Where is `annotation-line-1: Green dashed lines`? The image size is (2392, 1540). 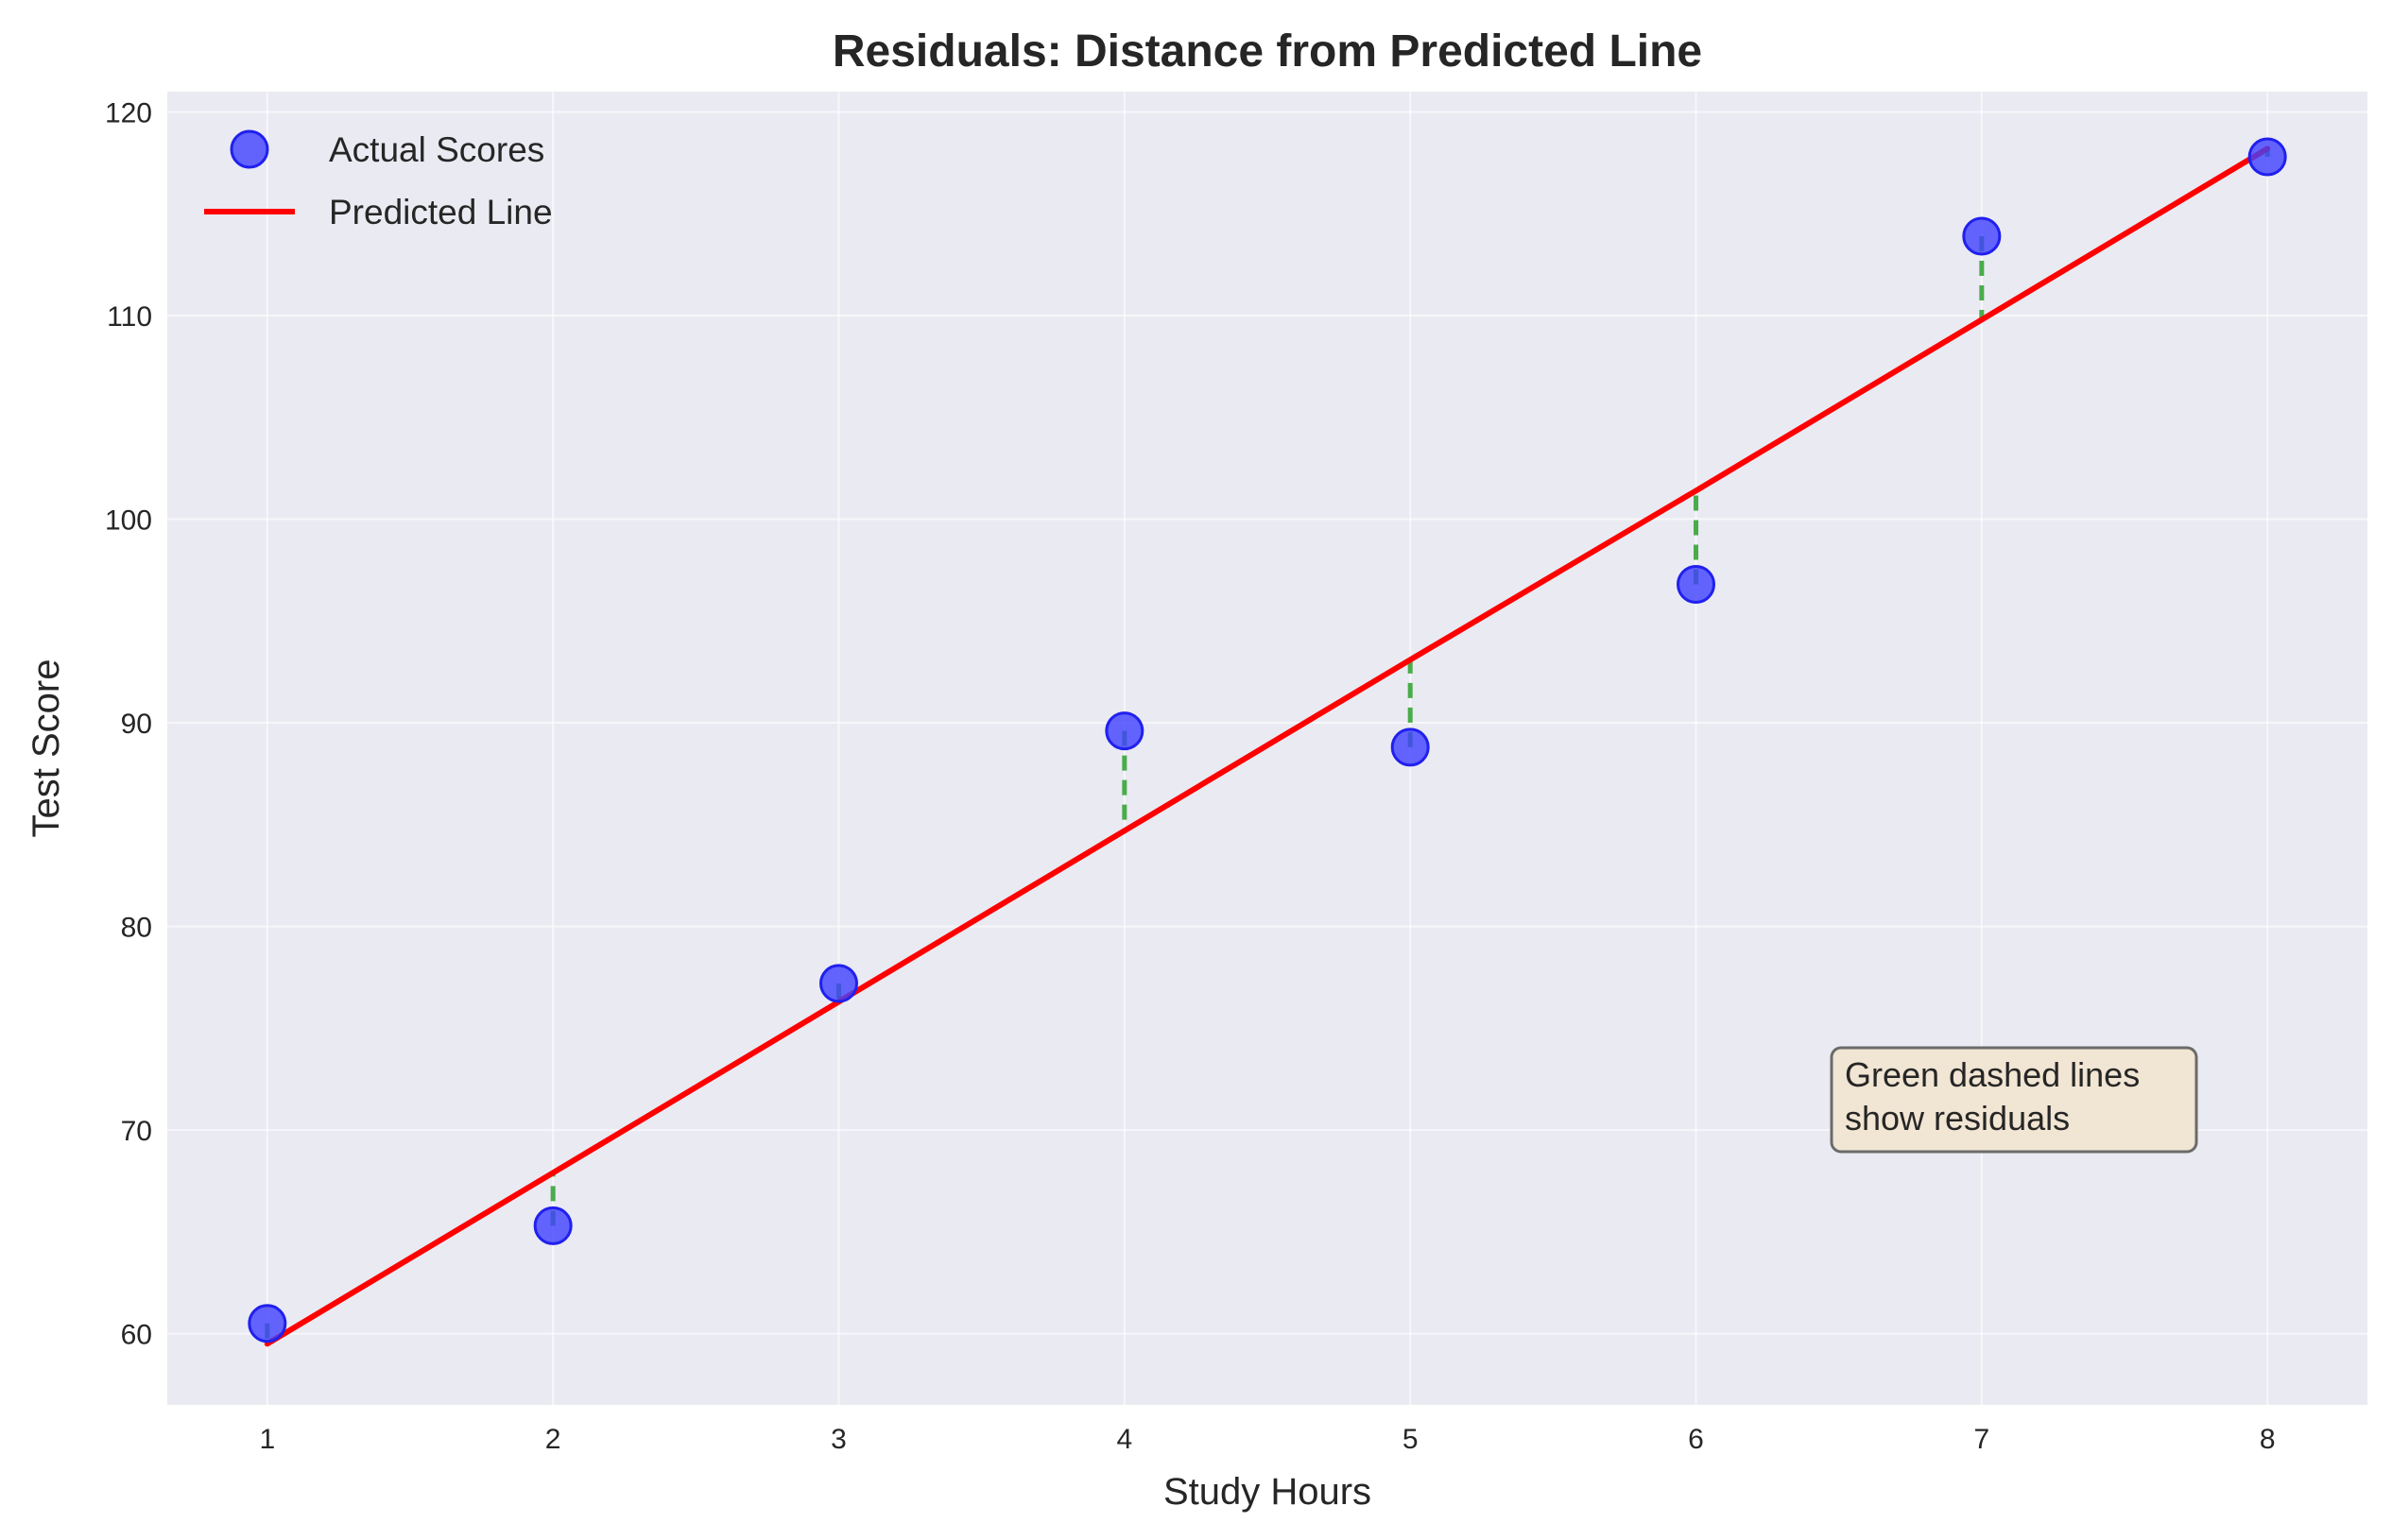
annotation-line-1: Green dashed lines is located at coordinates (1992, 1075).